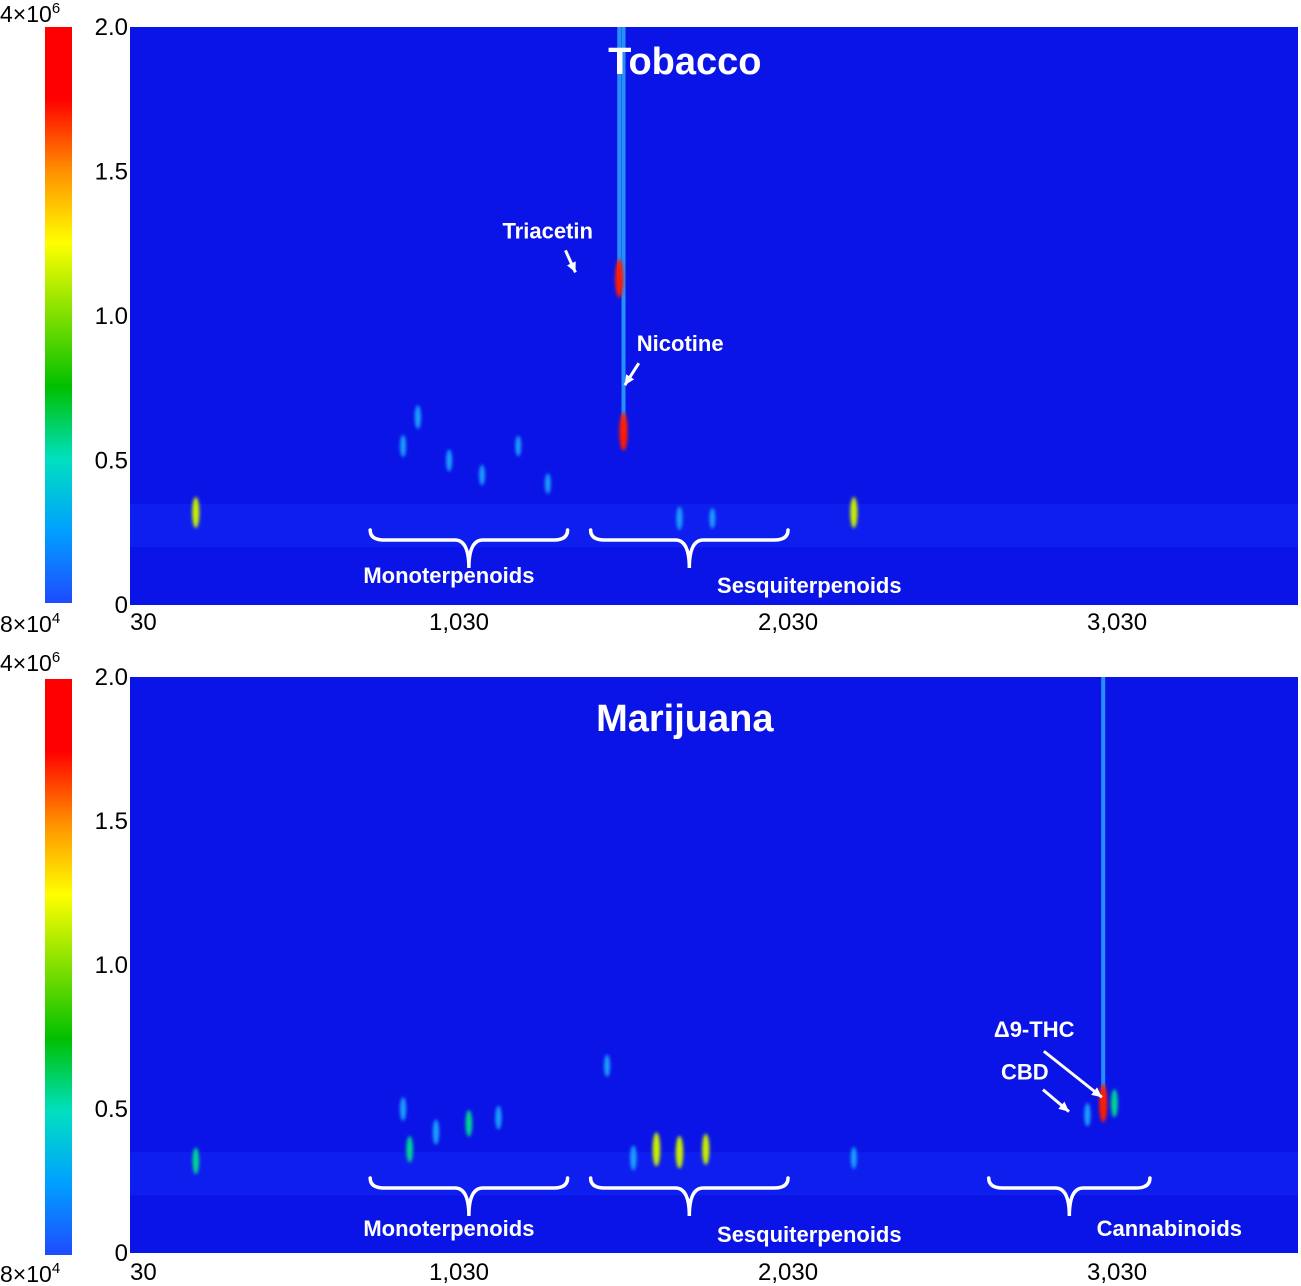  I want to click on annotation-label: Triacetin, so click(547, 230).